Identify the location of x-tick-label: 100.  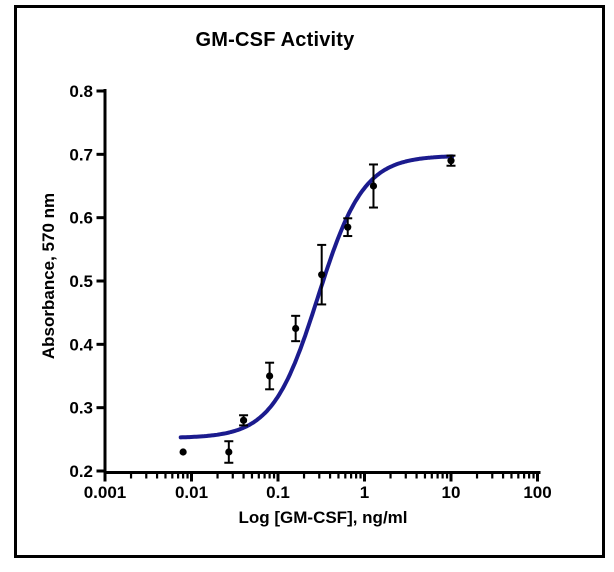
(537, 492).